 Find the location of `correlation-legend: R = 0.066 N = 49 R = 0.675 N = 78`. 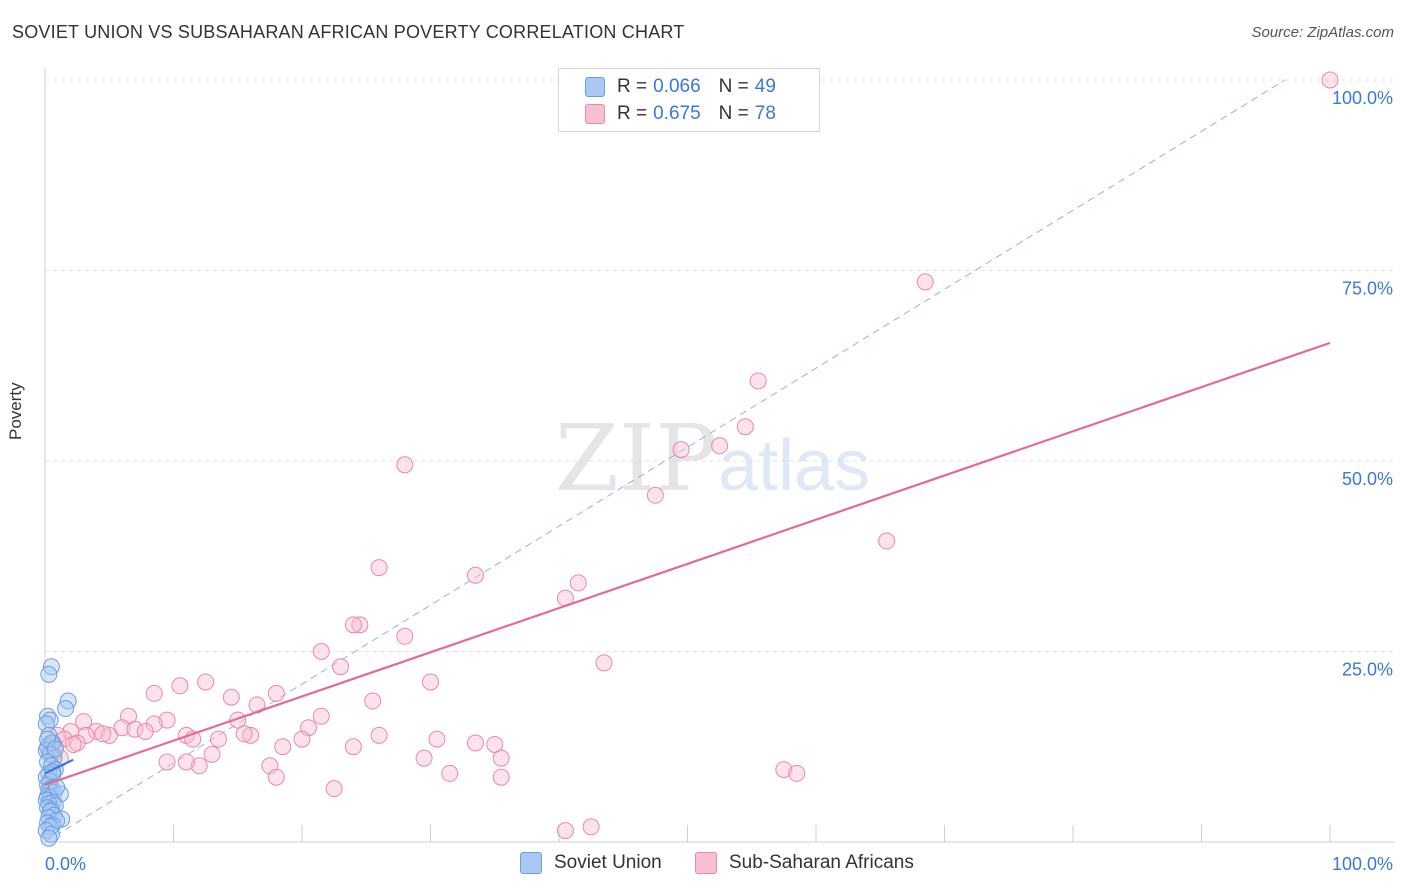

correlation-legend: R = 0.066 N = 49 R = 0.675 N = 78 is located at coordinates (689, 100).